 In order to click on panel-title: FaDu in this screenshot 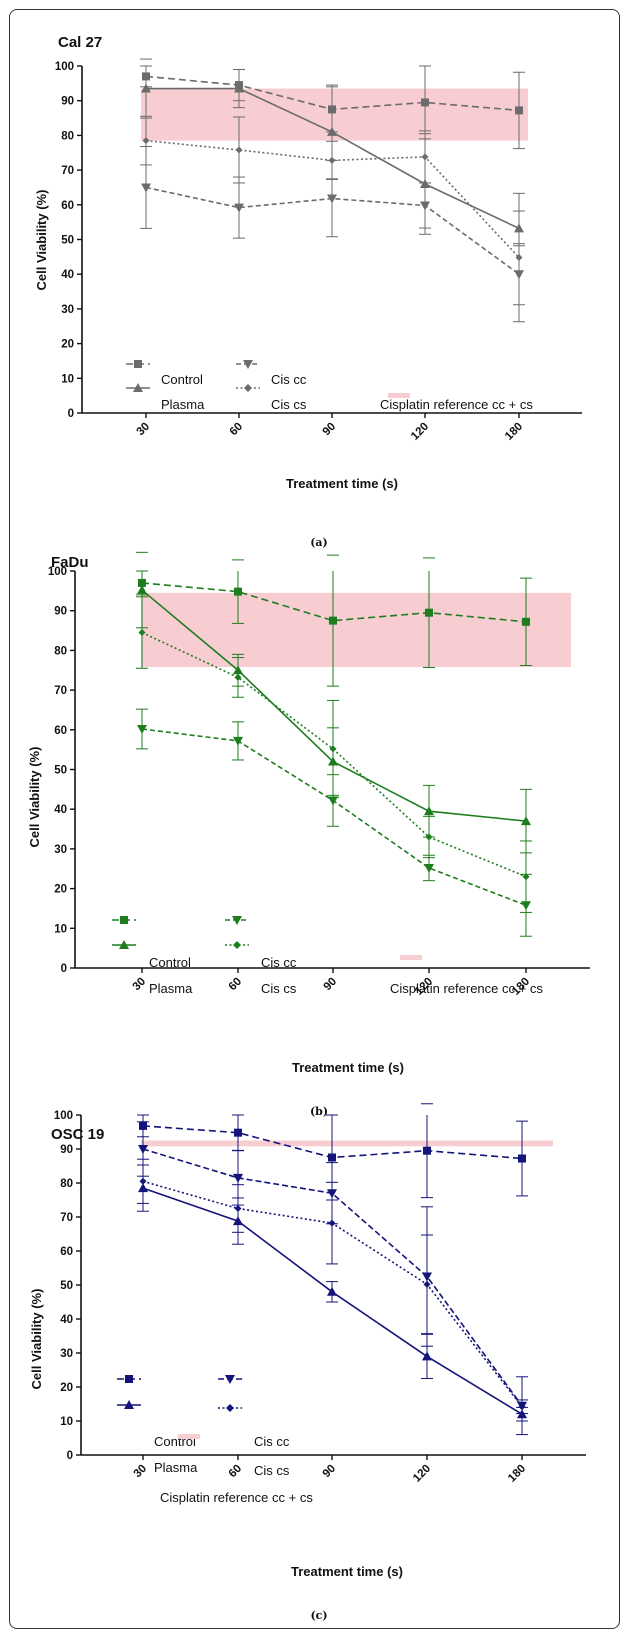, I will do `click(70, 562)`.